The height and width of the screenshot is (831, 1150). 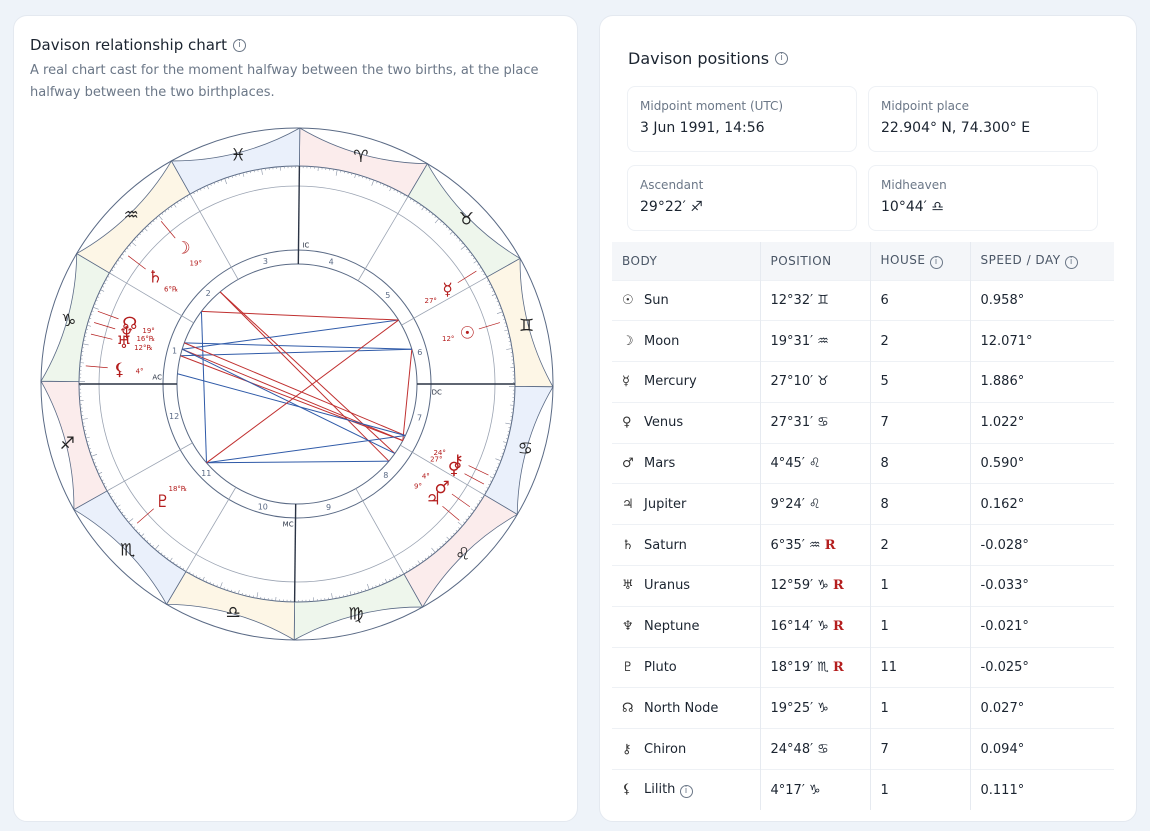 What do you see at coordinates (920, 667) in the screenshot?
I see `cell-house: 11` at bounding box center [920, 667].